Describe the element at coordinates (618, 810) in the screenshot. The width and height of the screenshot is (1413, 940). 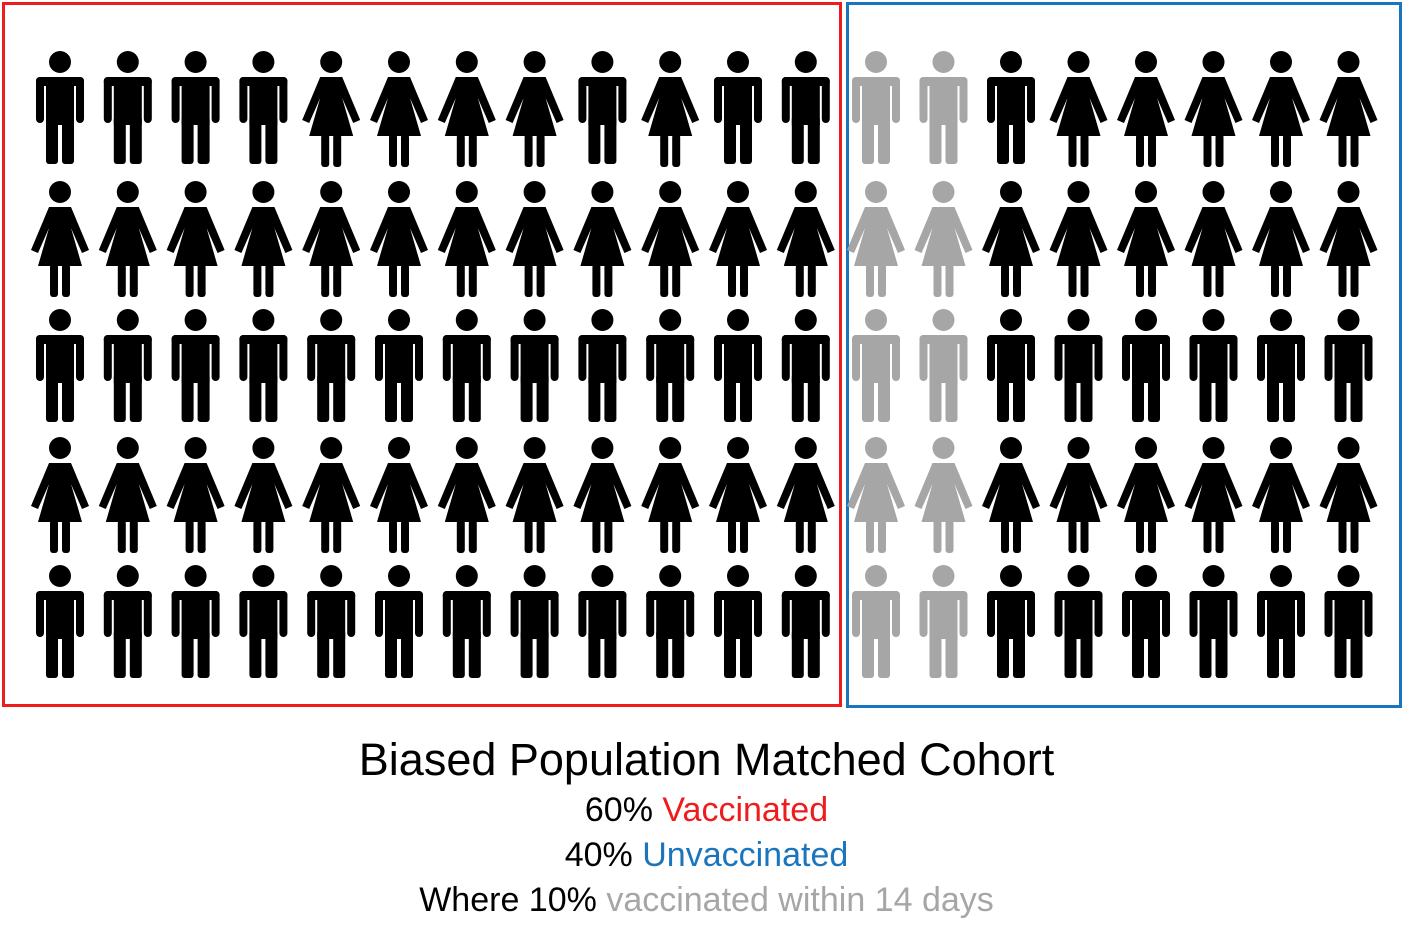
I see `vaccinated-share-value: 60%` at that location.